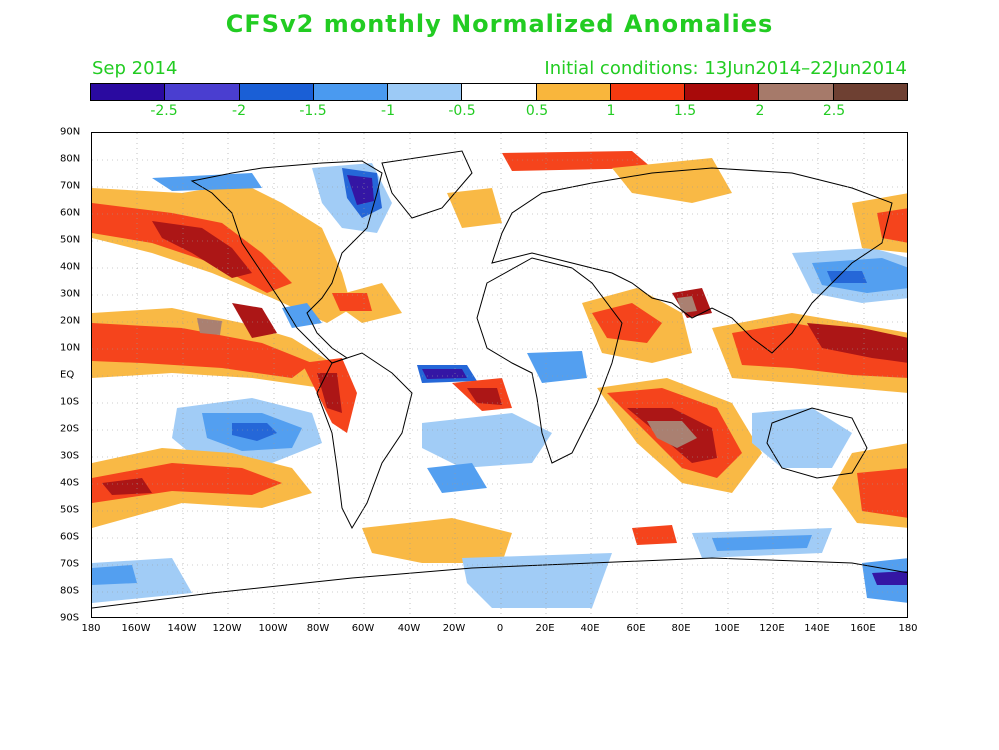  I want to click on colorbar-label: -1.5, so click(313, 111).